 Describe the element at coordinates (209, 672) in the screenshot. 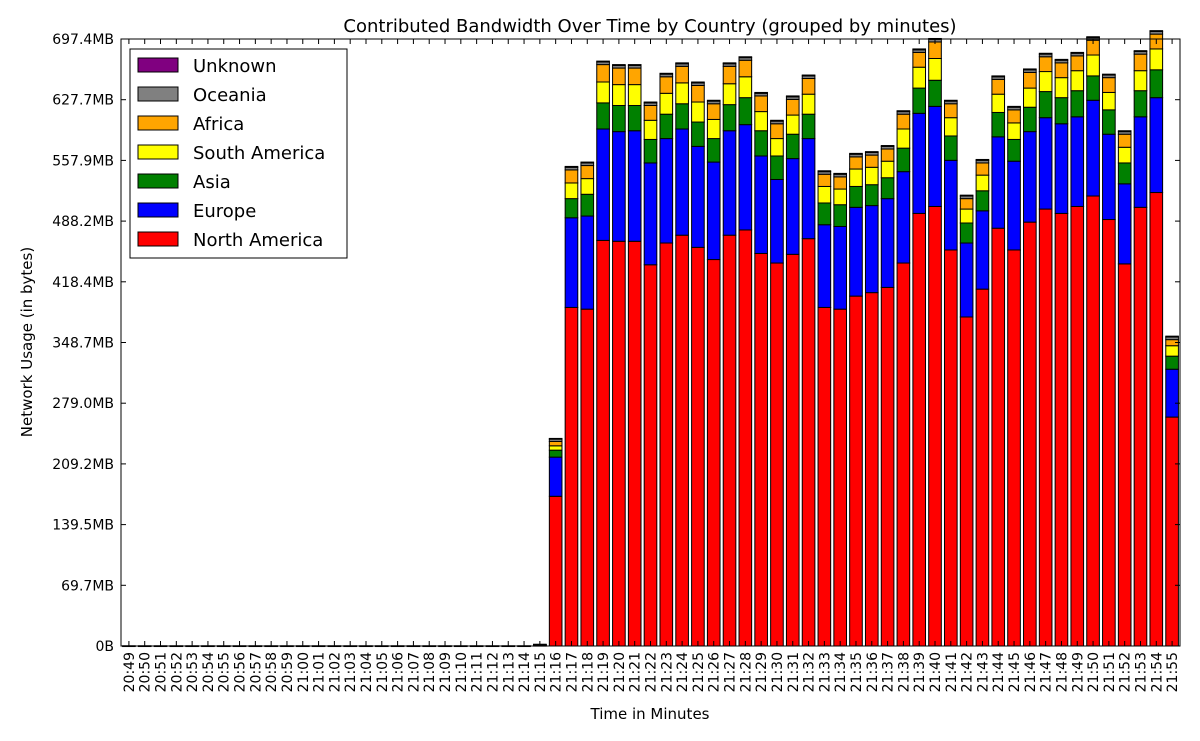

I see `x-tick-label: 20:54` at that location.